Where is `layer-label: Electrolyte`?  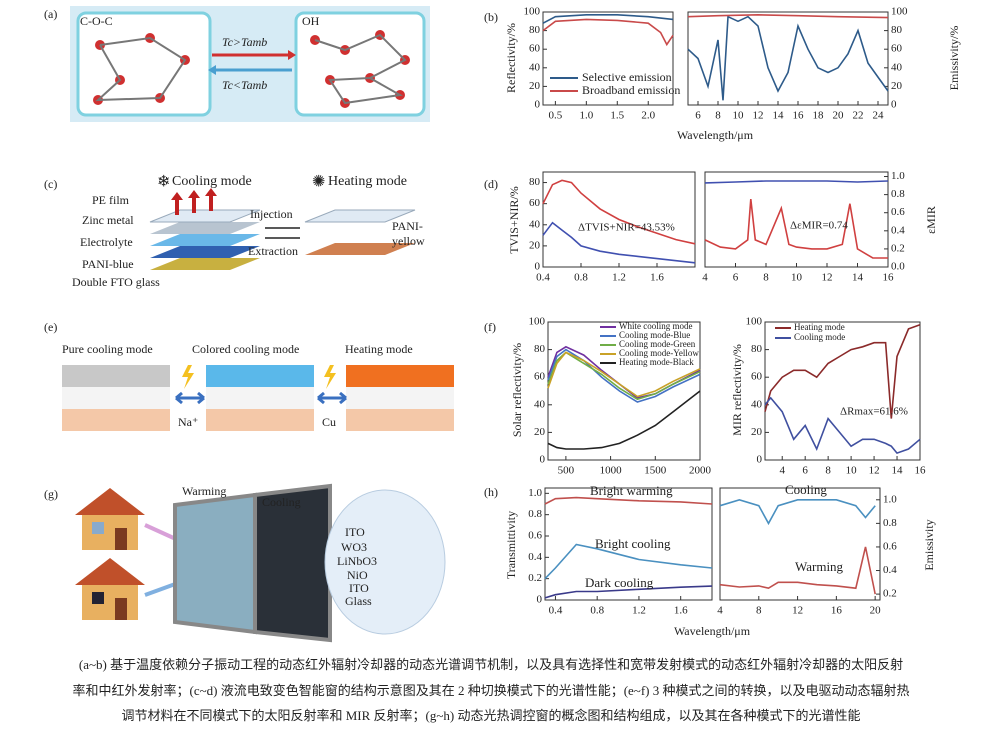
layer-label: Electrolyte is located at coordinates (106, 242).